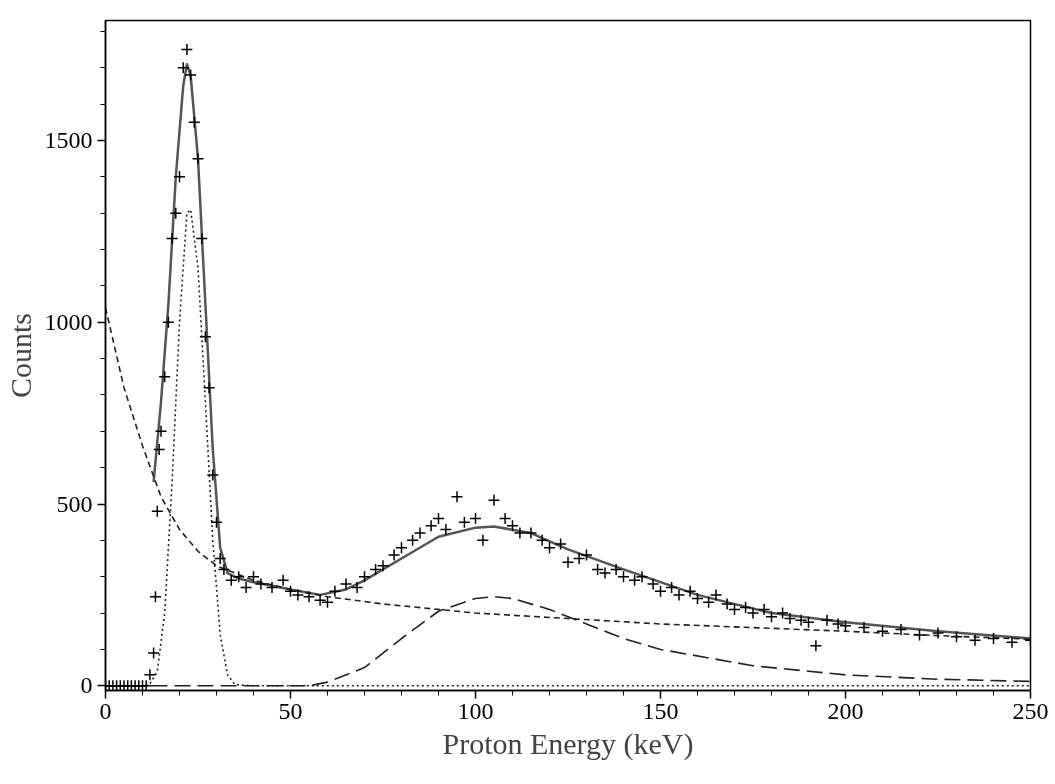 The width and height of the screenshot is (1055, 784). Describe the element at coordinates (475, 710) in the screenshot. I see `x-tick-label: 100` at that location.